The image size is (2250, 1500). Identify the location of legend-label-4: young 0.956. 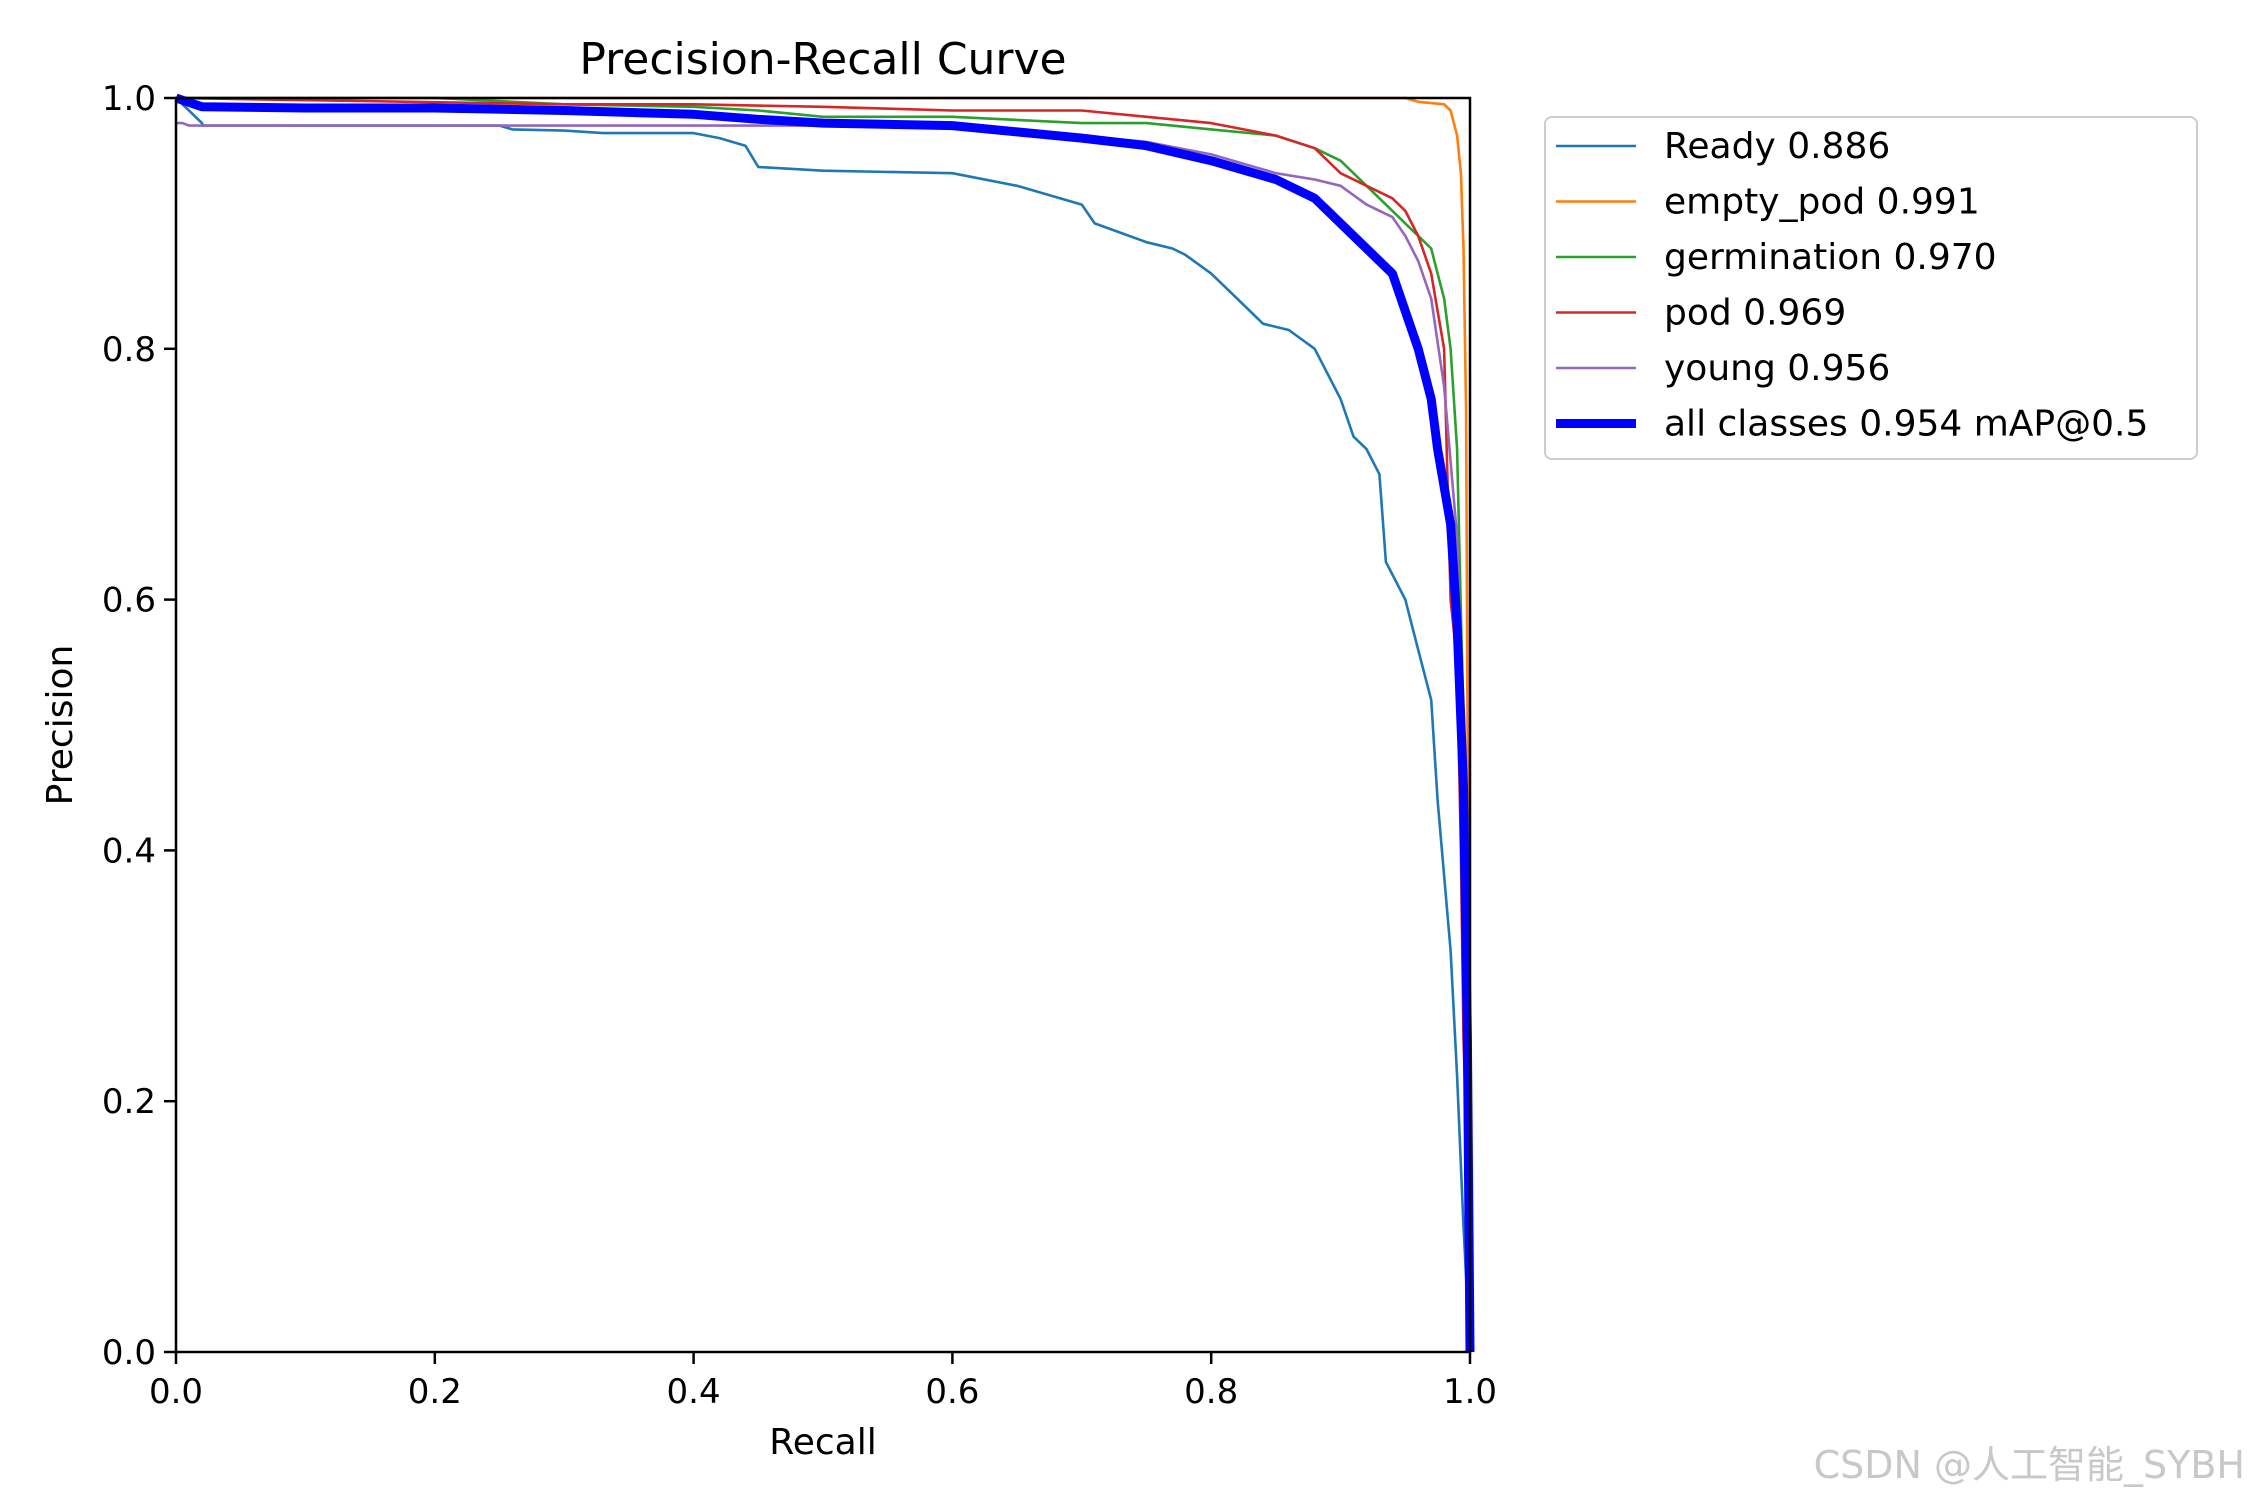
(1777, 368).